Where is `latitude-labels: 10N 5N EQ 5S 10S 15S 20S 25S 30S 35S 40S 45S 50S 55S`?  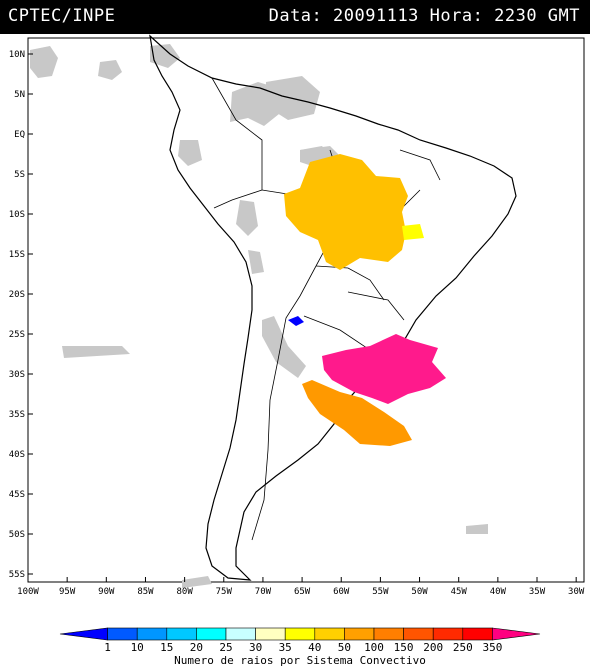
latitude-labels: 10N 5N EQ 5S 10S 15S 20S 25S 30S 35S 40S 45S 50S 55S is located at coordinates (21, 315).